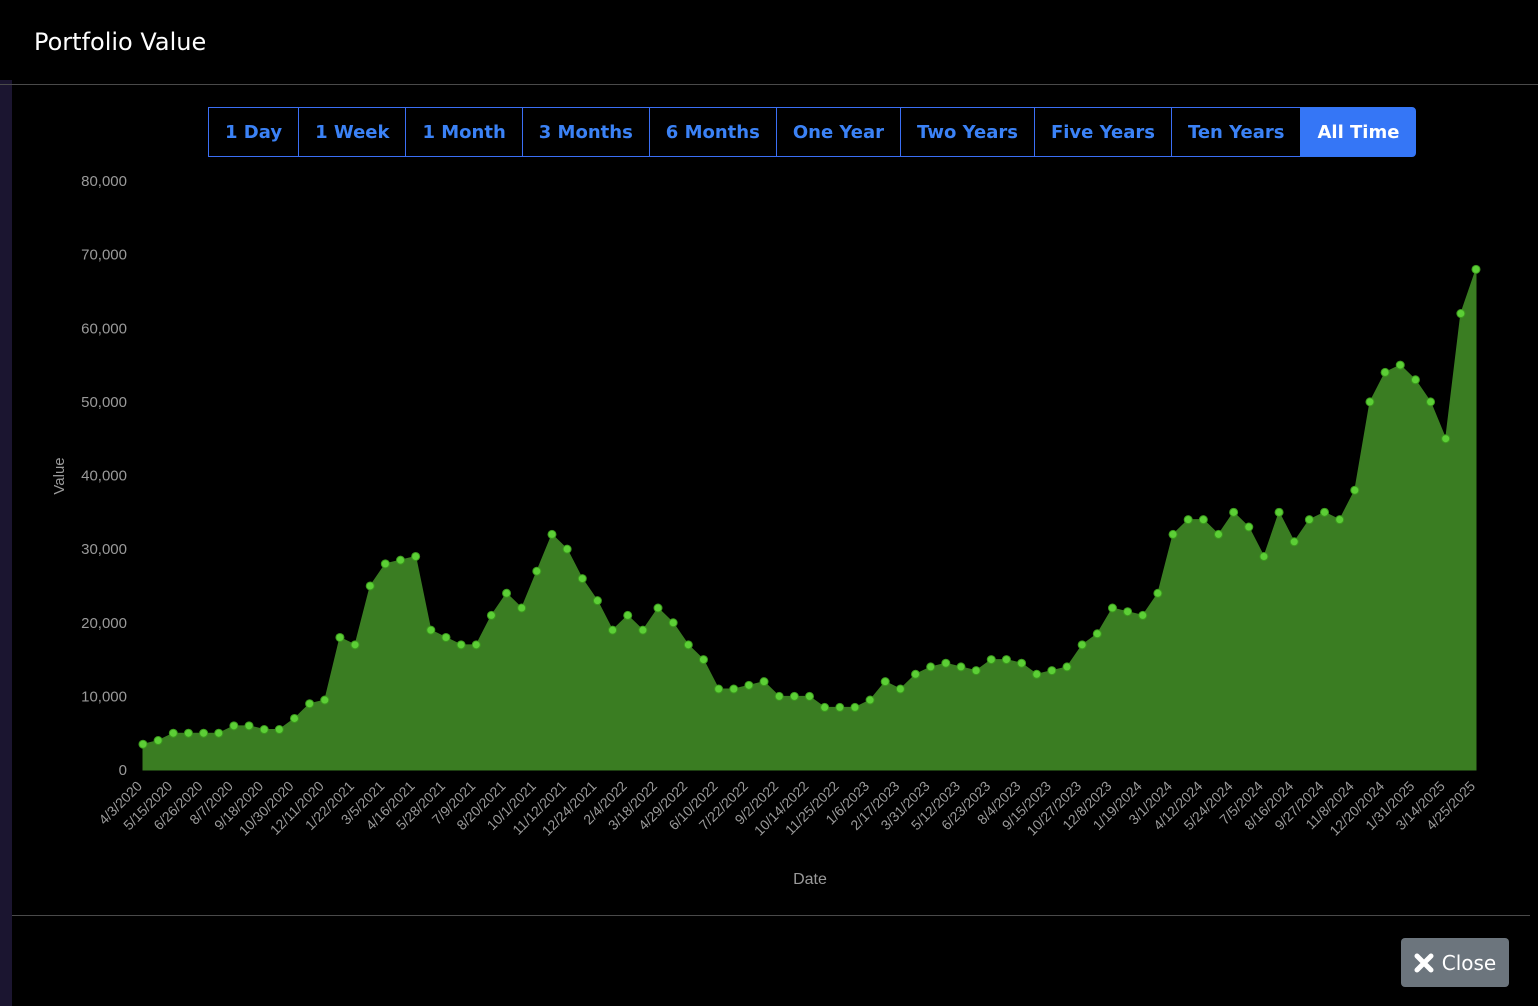 The height and width of the screenshot is (1006, 1538). What do you see at coordinates (123, 770) in the screenshot?
I see `y-tick-label: 0` at bounding box center [123, 770].